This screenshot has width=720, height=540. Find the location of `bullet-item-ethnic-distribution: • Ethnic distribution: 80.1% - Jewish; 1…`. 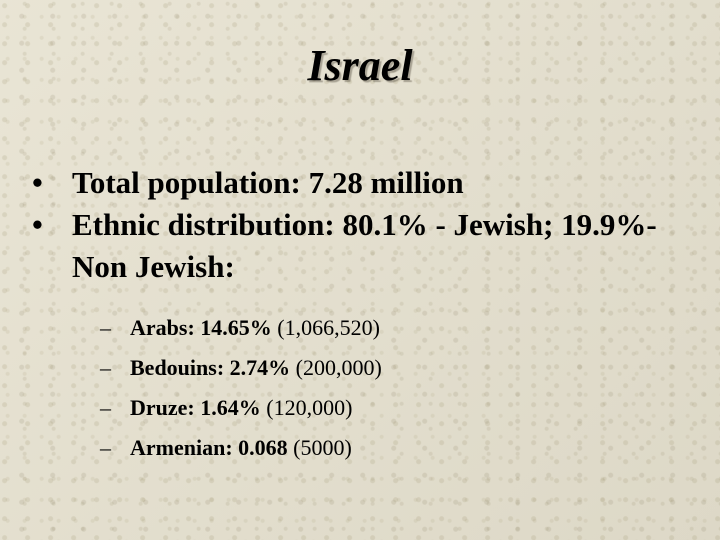

bullet-item-ethnic-distribution: • Ethnic distribution: 80.1% - Jewish; 1… is located at coordinates (363, 246).